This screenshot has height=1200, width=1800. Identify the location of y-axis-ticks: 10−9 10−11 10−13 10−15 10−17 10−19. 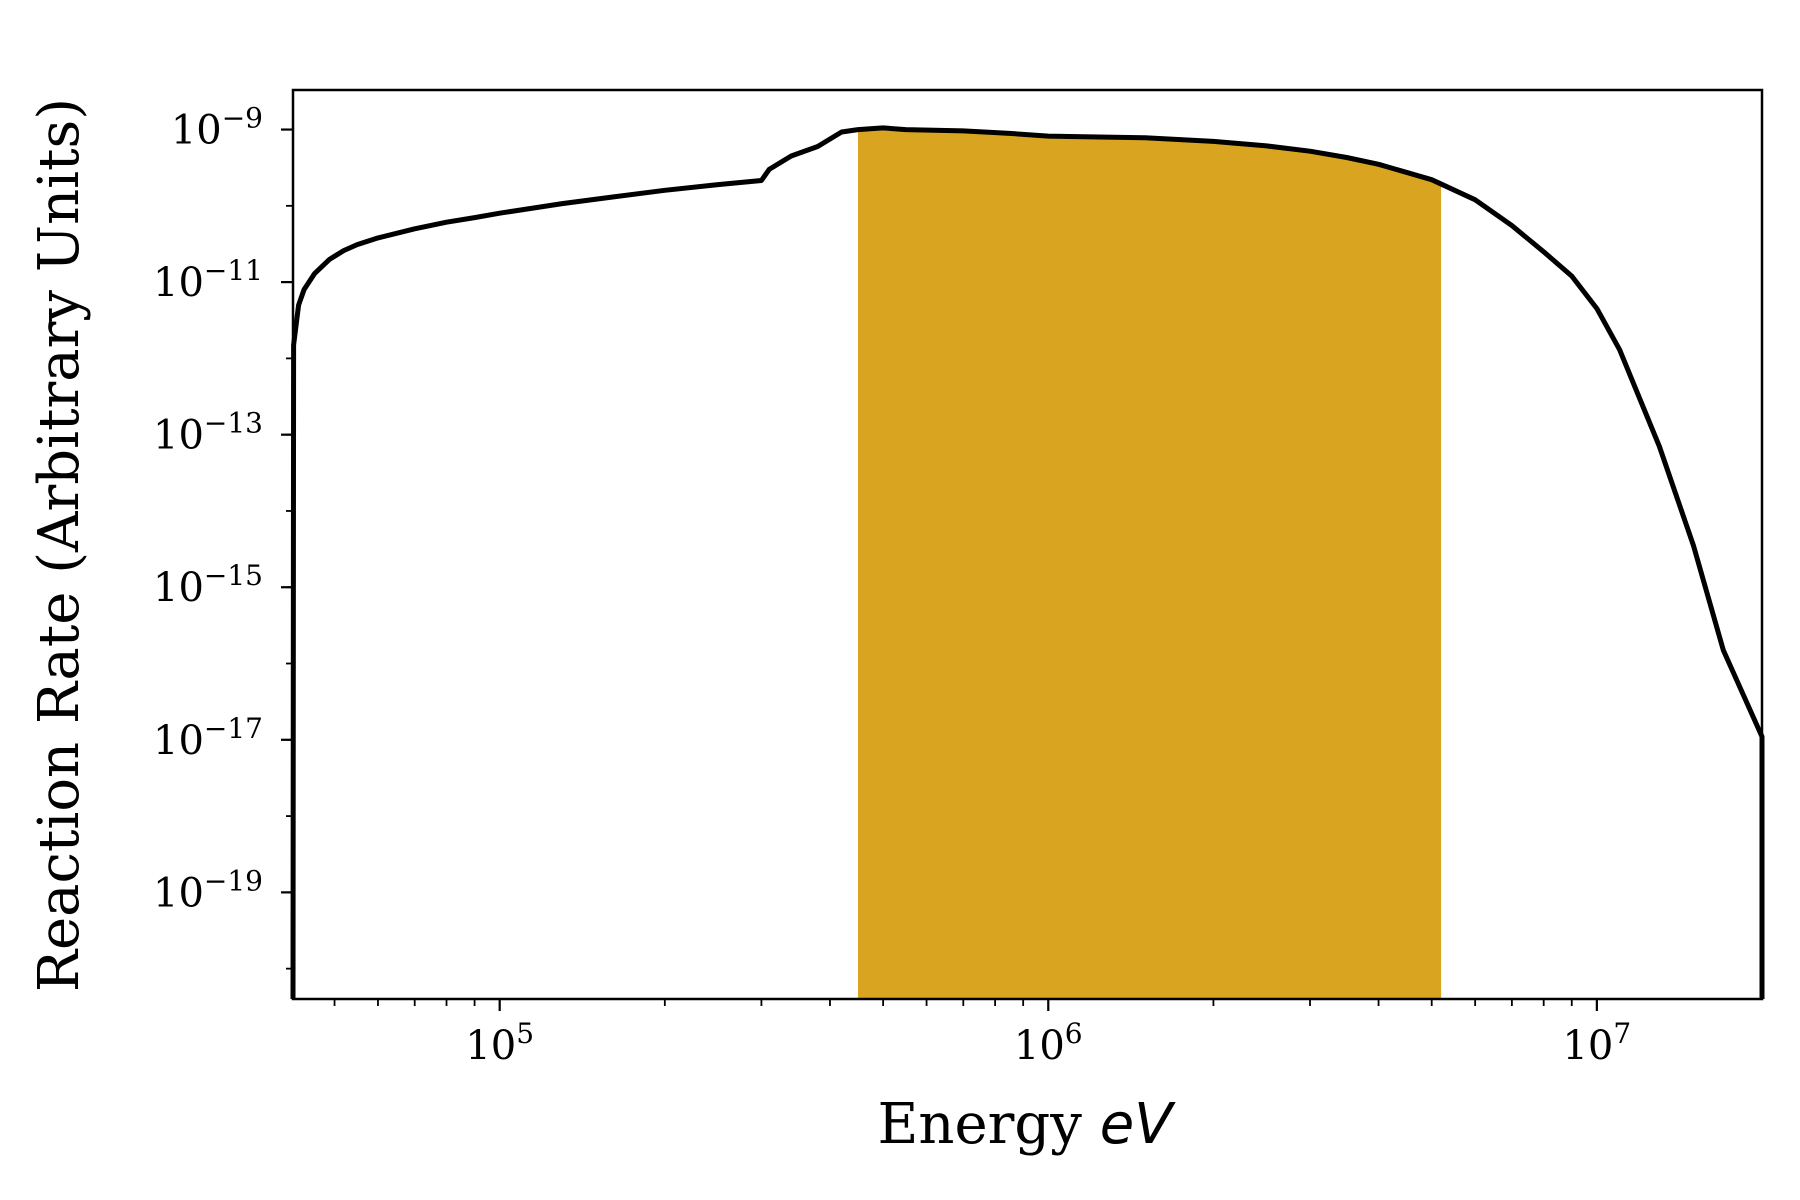
(223, 536).